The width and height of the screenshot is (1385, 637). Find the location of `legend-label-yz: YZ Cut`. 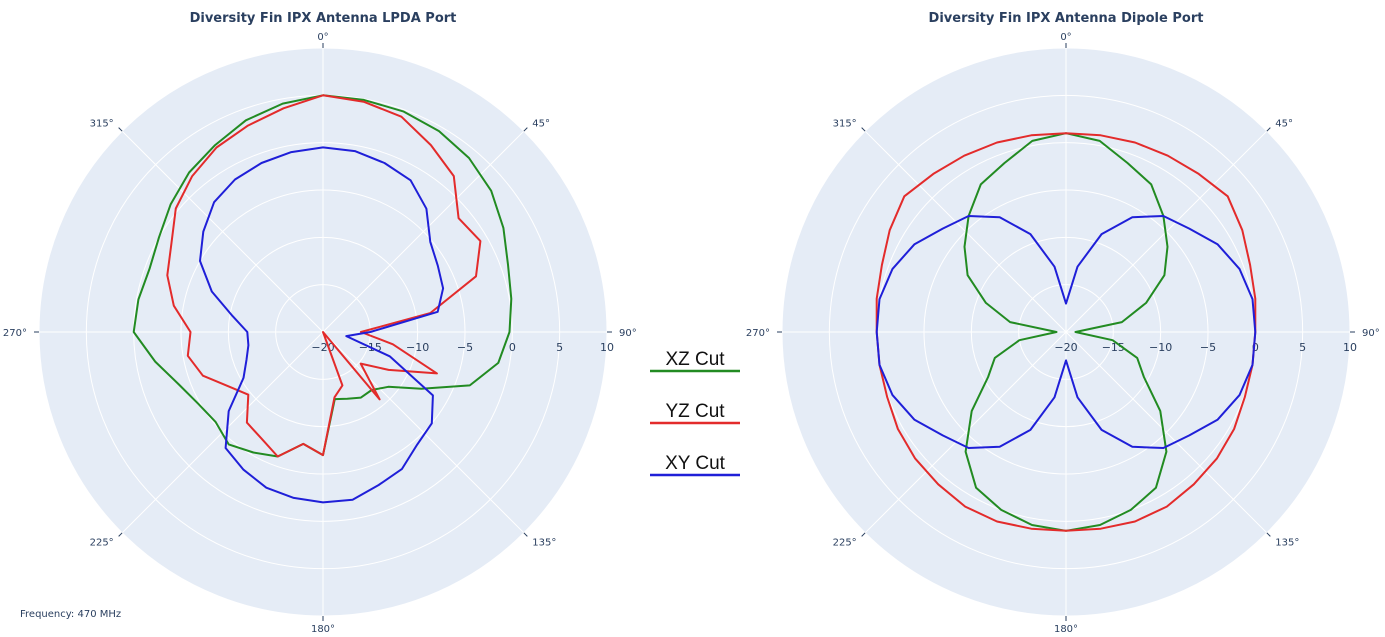

legend-label-yz: YZ Cut is located at coordinates (695, 411).